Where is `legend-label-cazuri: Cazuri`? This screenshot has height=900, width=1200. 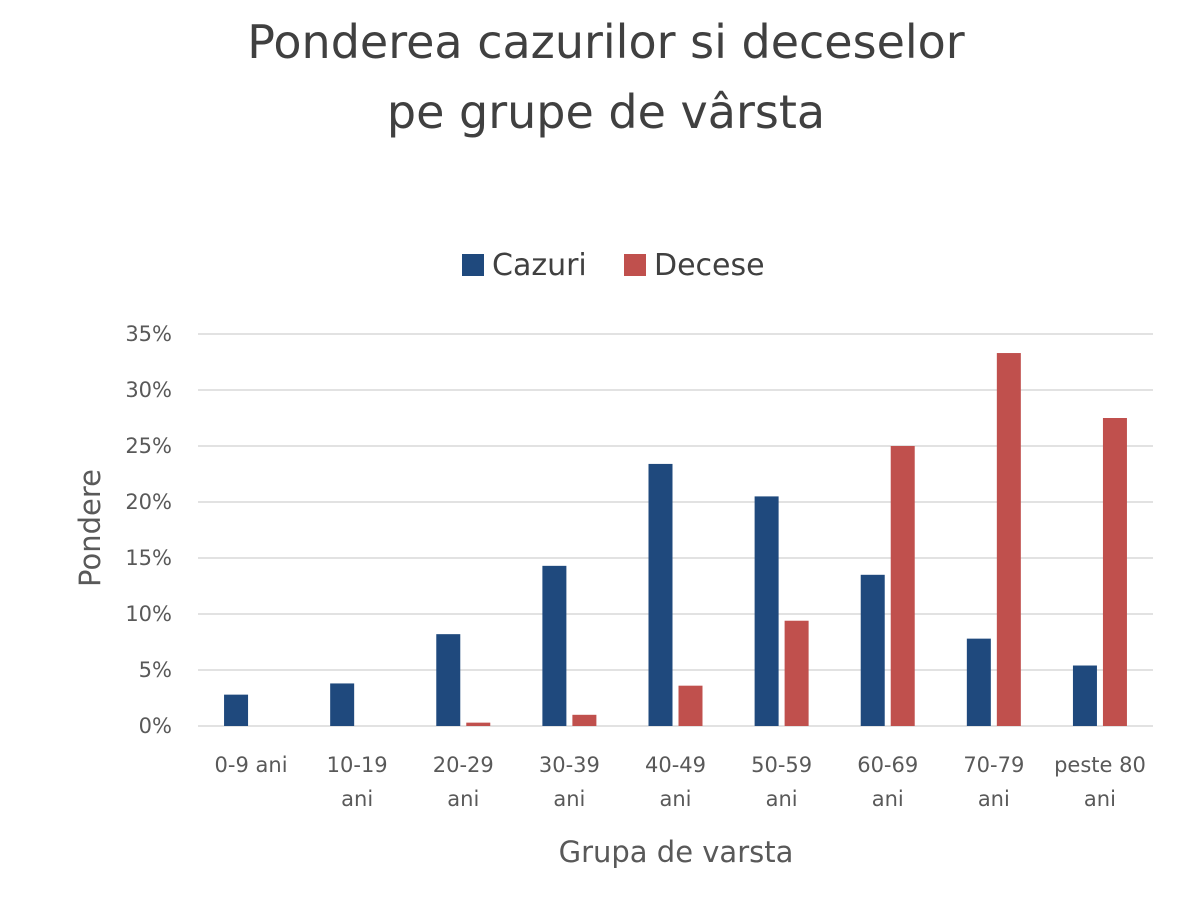 legend-label-cazuri: Cazuri is located at coordinates (539, 265).